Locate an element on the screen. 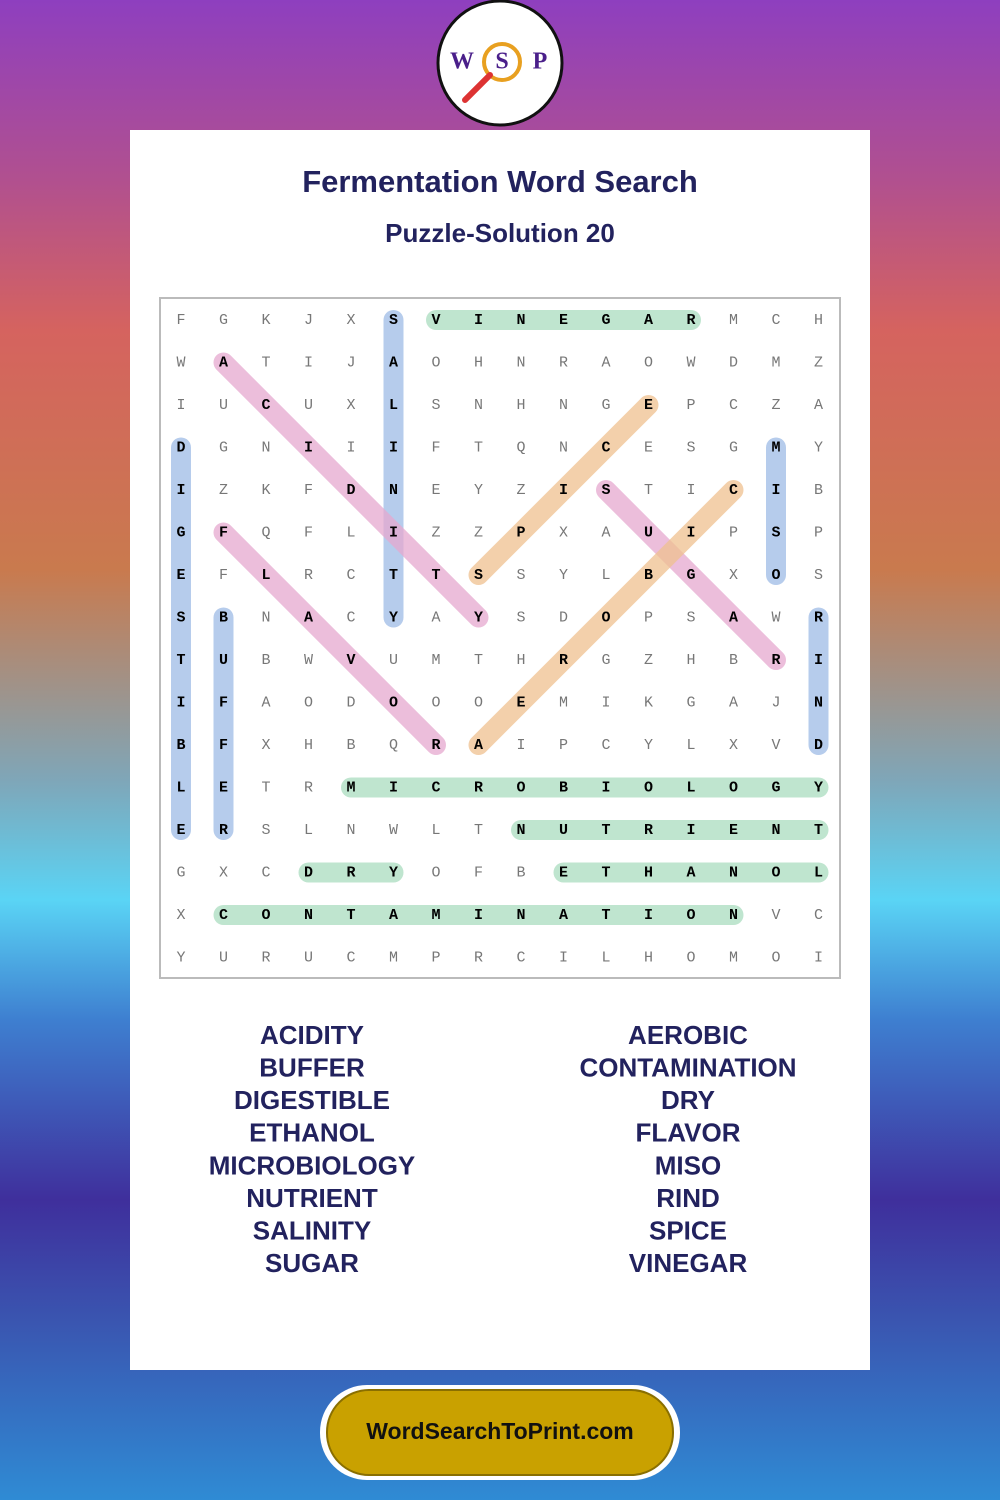 The image size is (1000, 1500). logo-lens is located at coordinates (502, 62).